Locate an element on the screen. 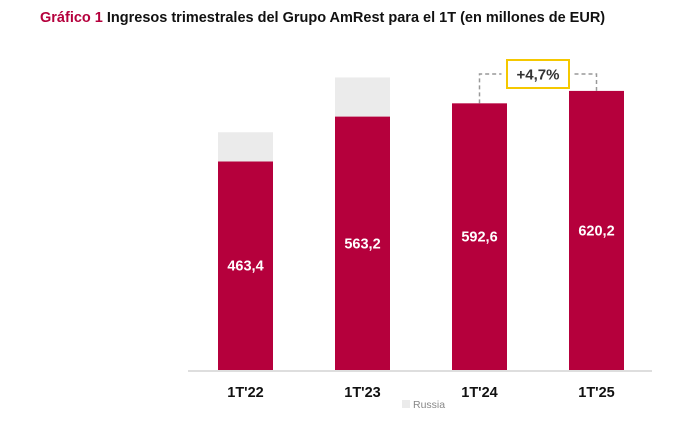  legend-label-russia: Russia is located at coordinates (429, 405).